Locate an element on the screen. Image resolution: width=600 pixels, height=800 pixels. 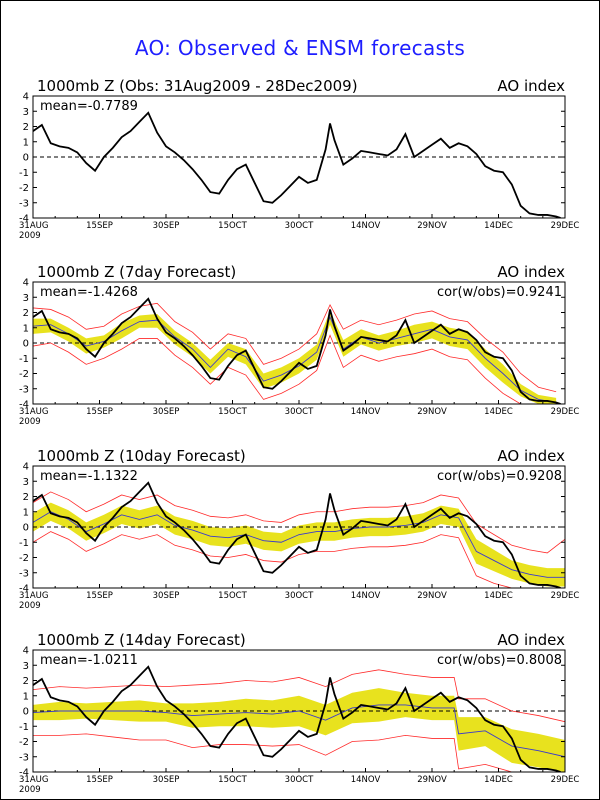
correlation-label: cor(w/obs)=0.8008 is located at coordinates (499, 660).